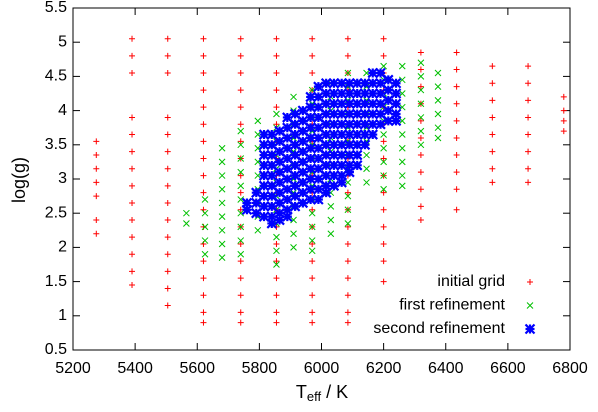  Describe the element at coordinates (471, 281) in the screenshot. I see `legend-label: initial grid` at that location.